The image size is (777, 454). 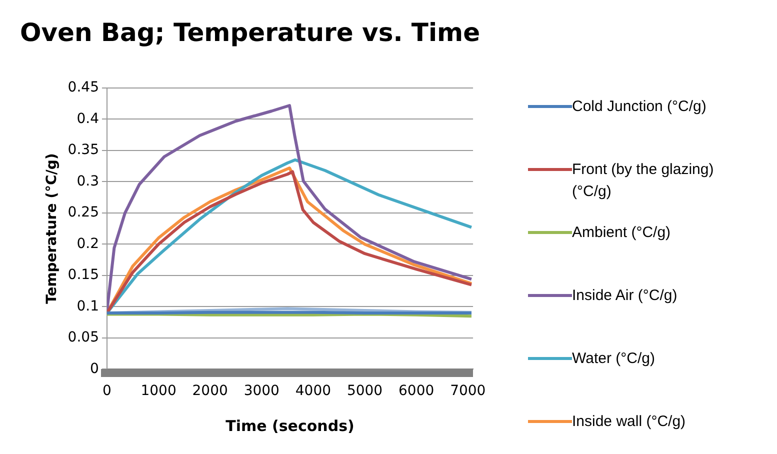 I want to click on legend-label: Water (°C/g), so click(x=613, y=359).